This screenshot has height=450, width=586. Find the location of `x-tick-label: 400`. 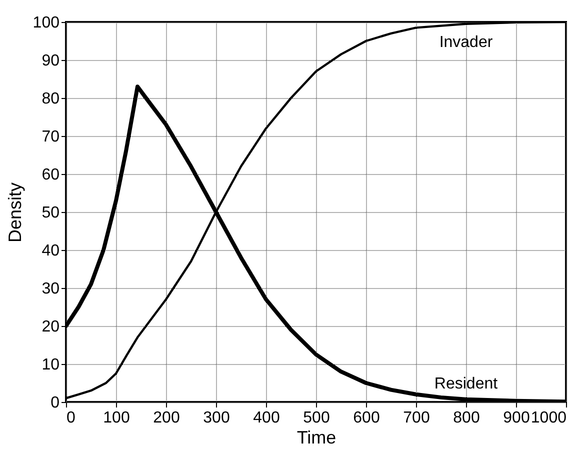

x-tick-label: 400 is located at coordinates (266, 418).